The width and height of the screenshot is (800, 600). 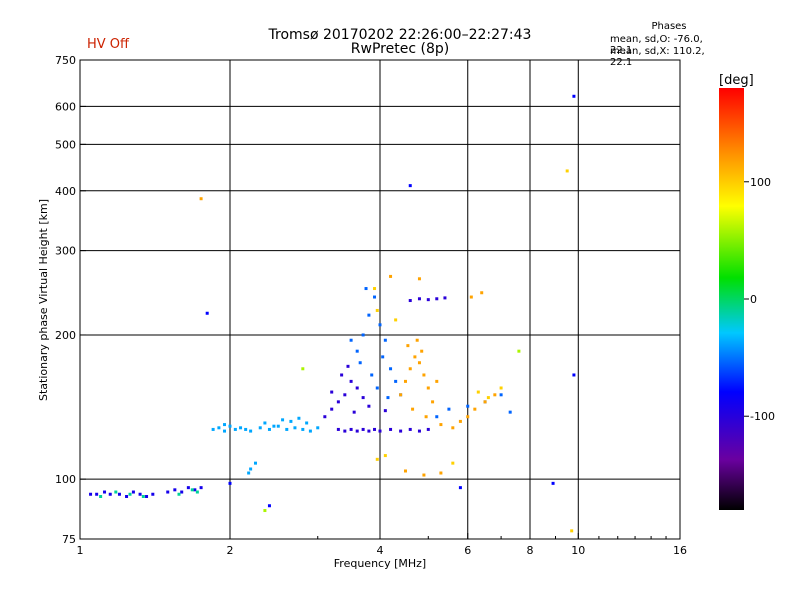 I want to click on chart-title-line2: RwPretec (8p), so click(x=400, y=49).